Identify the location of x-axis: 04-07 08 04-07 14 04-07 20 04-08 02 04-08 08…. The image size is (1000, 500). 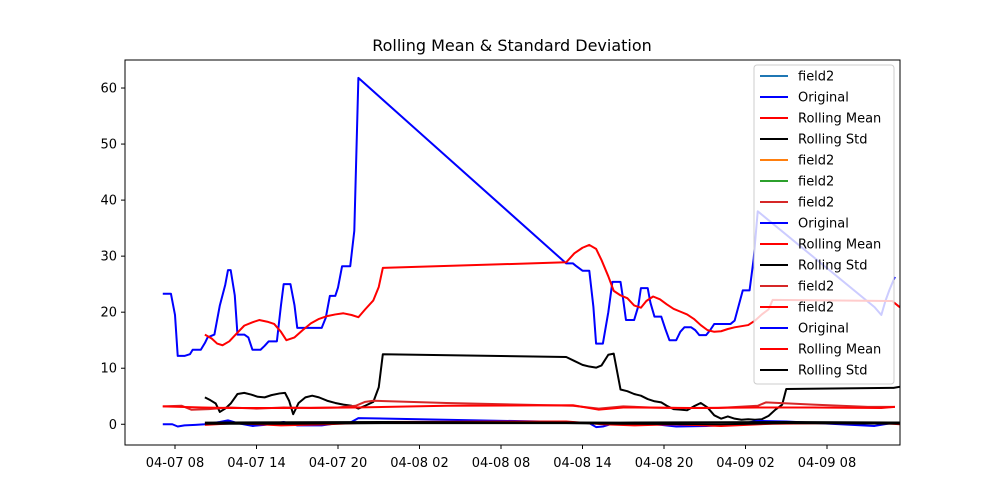
(501, 458).